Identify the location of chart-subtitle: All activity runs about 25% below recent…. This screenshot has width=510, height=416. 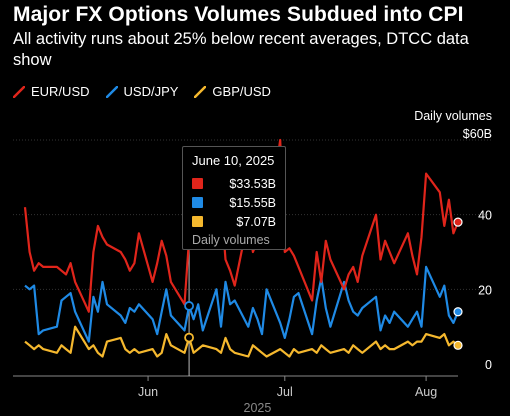
(241, 49).